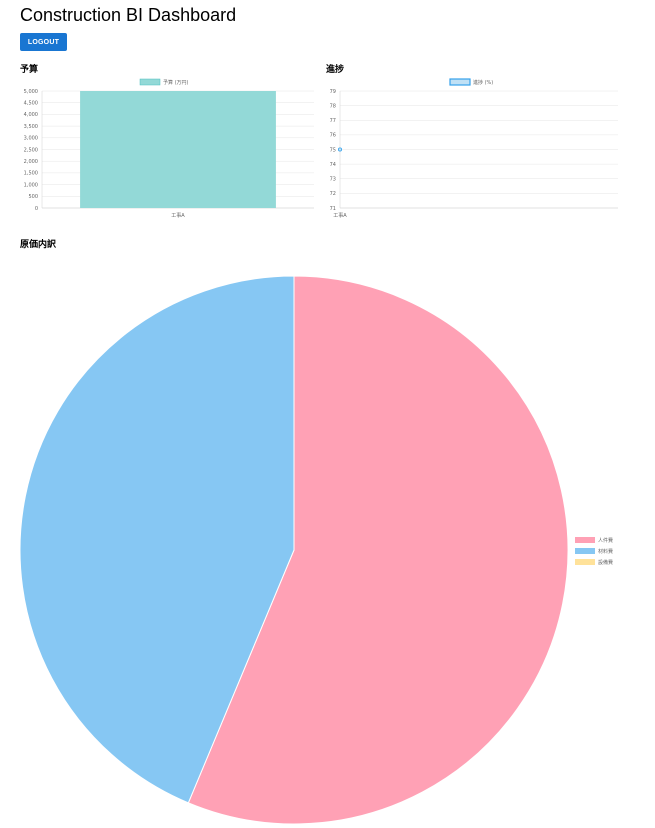 The image size is (655, 828). Describe the element at coordinates (474, 148) in the screenshot. I see `progress-line-chart: 進捗 (%) 71 72 73 74 75 76 77 78 79 工事A` at that location.